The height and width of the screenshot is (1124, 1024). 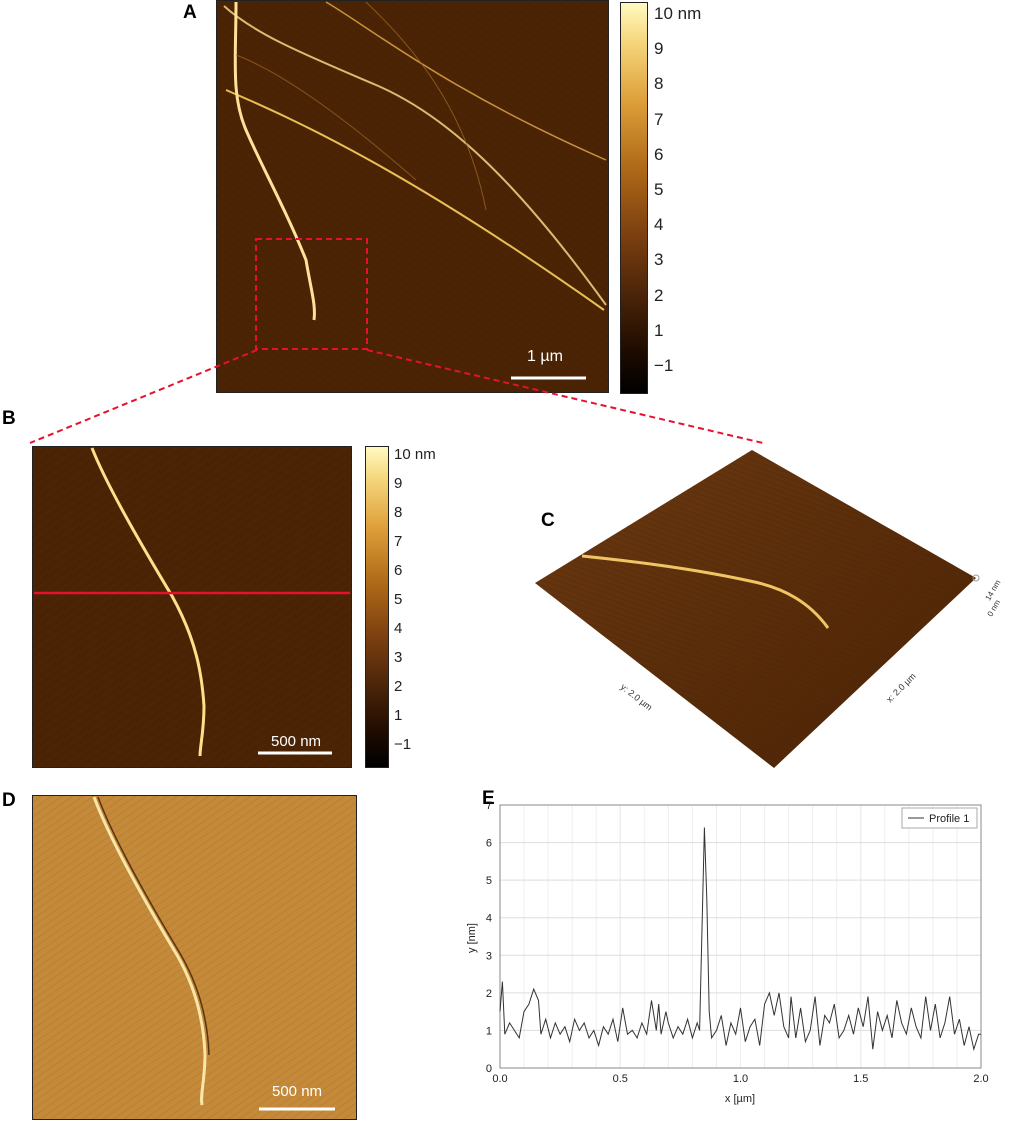 What do you see at coordinates (488, 798) in the screenshot?
I see `panel-letter-e: E` at bounding box center [488, 798].